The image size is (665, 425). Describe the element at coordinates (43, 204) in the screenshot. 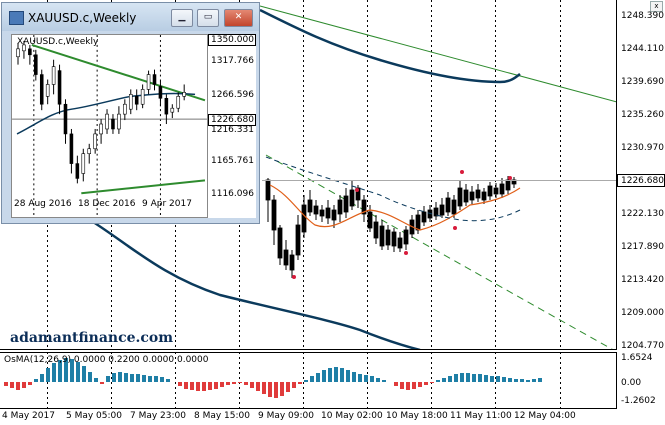

I see `date-axis-label: 28 Aug 2016` at that location.